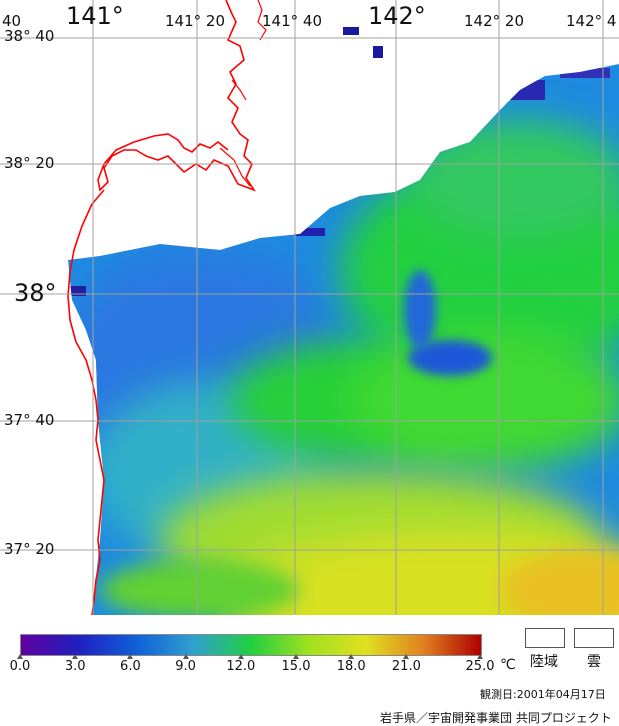 Image resolution: width=619 pixels, height=726 pixels. Describe the element at coordinates (29, 163) in the screenshot. I see `lat-label: 38° 20` at that location.